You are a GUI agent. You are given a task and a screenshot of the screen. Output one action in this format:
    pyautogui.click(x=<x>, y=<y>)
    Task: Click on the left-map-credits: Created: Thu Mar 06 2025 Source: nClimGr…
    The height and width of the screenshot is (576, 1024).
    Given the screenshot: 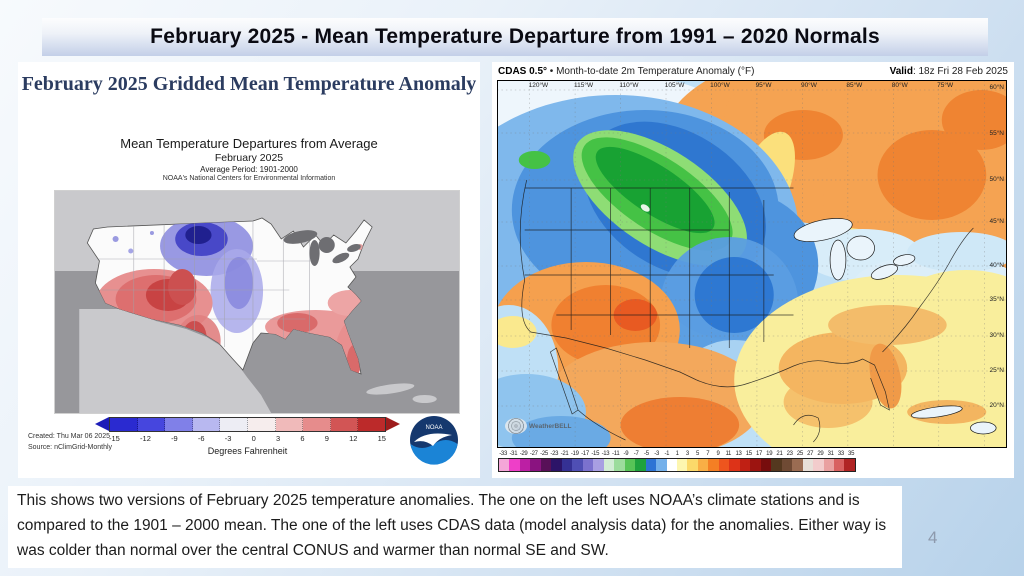 What is the action you would take?
    pyautogui.click(x=70, y=442)
    